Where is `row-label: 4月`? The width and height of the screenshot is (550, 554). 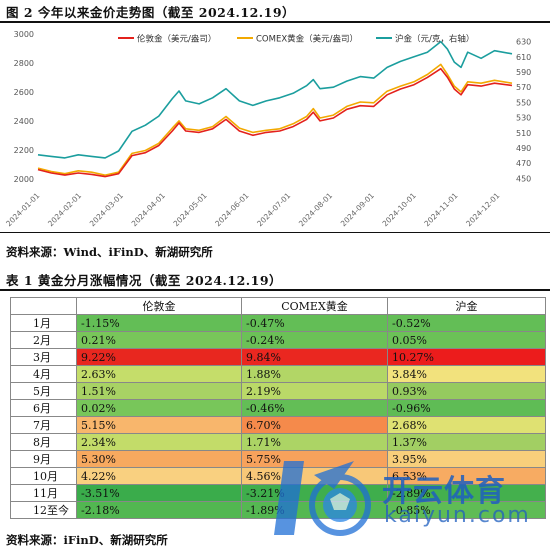
row-label: 4月 is located at coordinates (43, 374).